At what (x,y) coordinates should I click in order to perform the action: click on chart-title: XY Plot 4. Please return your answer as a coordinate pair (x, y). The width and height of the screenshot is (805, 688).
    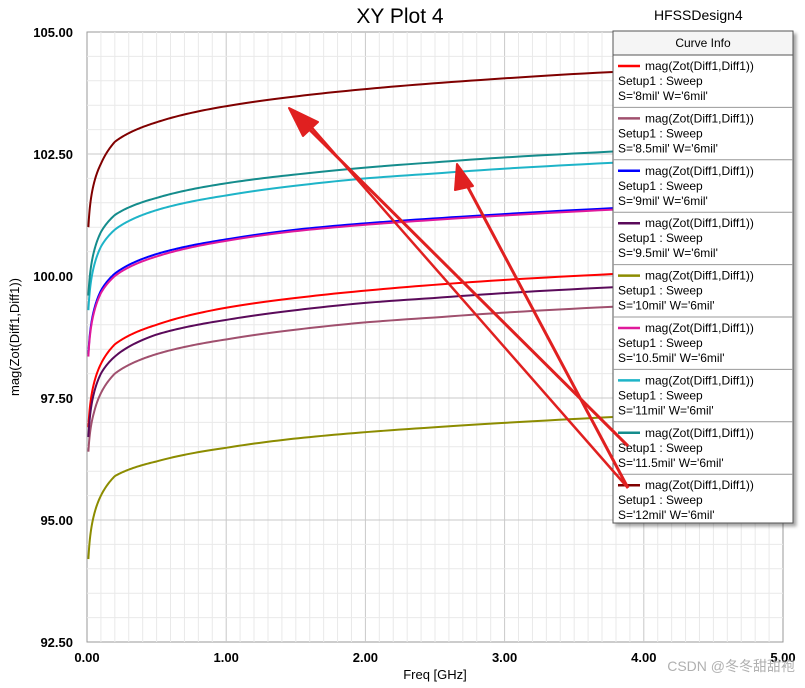
    Looking at the image, I should click on (399, 16).